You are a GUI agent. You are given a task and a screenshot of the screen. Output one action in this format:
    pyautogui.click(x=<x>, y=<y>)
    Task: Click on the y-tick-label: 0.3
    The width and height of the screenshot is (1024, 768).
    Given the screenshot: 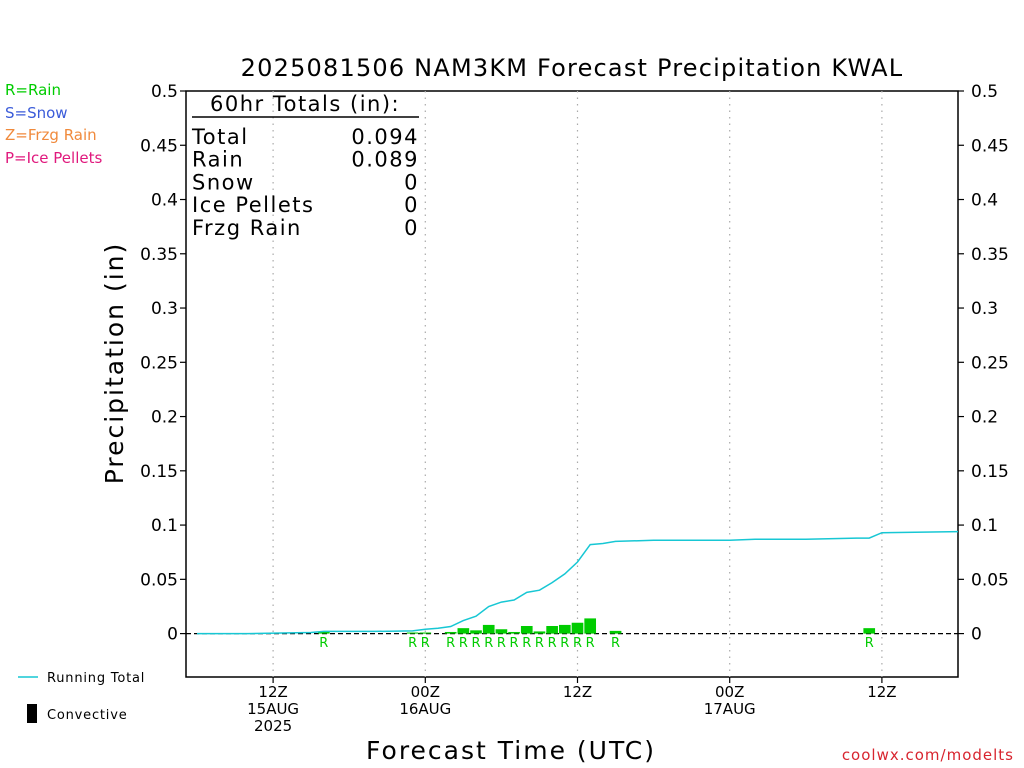 What is the action you would take?
    pyautogui.click(x=164, y=309)
    